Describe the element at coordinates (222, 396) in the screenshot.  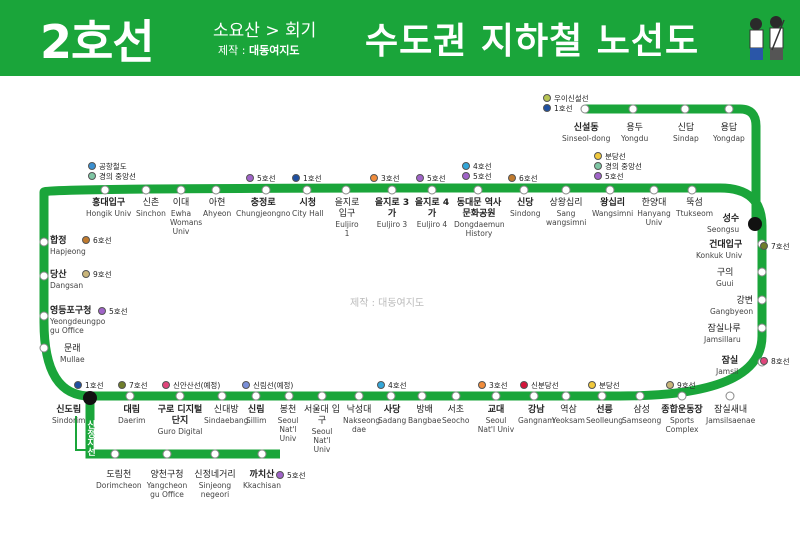
I see `station-marker-sindaebang` at that location.